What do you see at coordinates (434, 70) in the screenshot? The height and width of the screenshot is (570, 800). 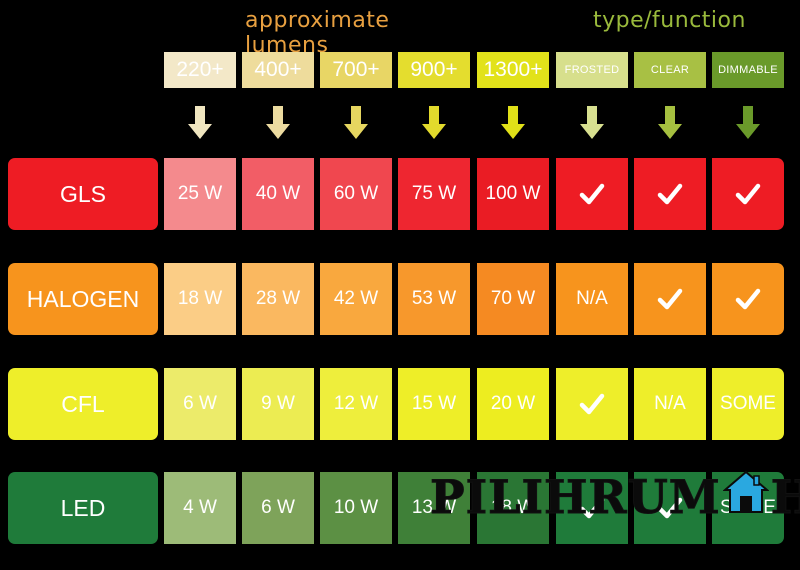 I see `column-header-900: 900+` at bounding box center [434, 70].